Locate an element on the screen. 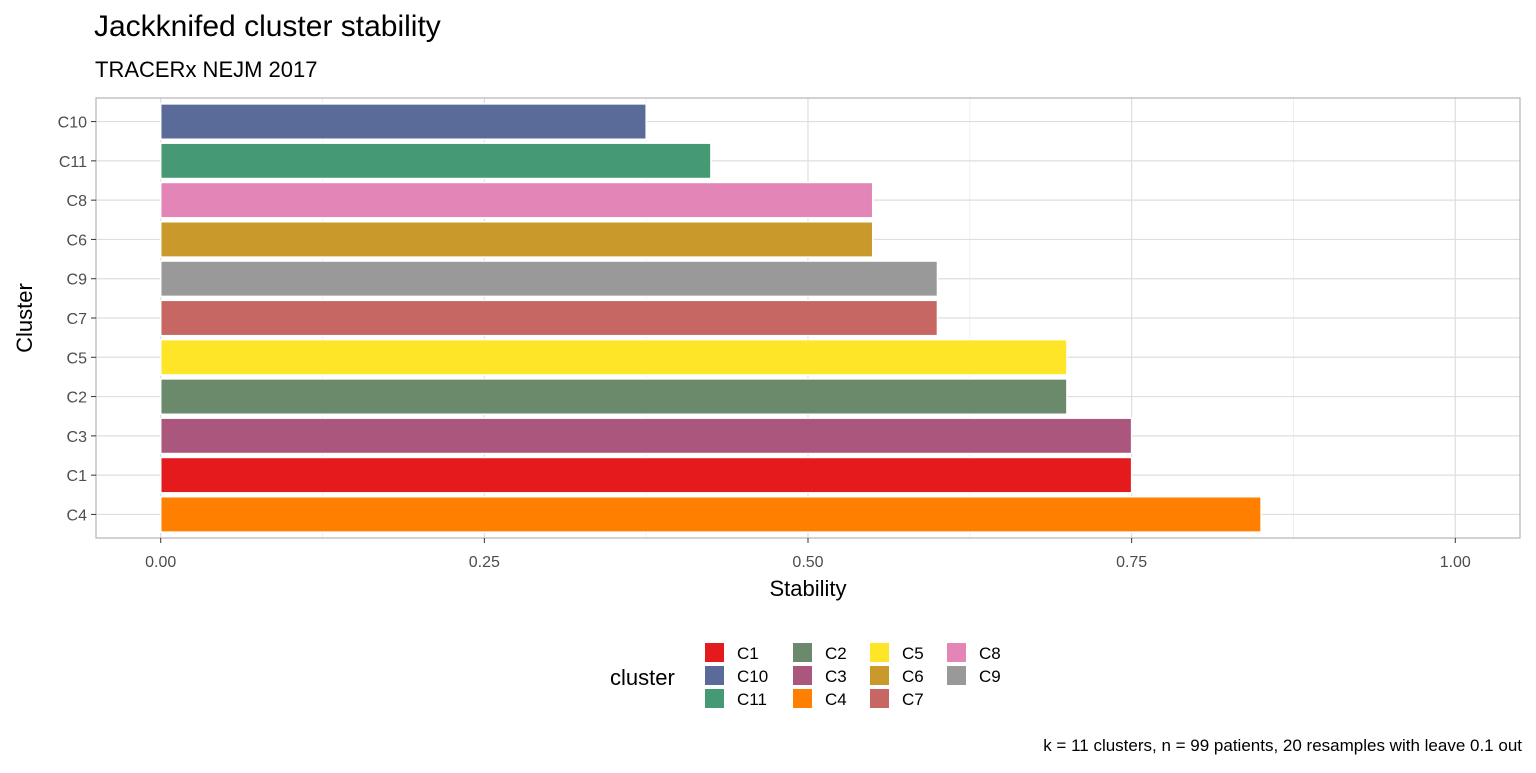 The image size is (1536, 773). bar-c6 is located at coordinates (516, 239).